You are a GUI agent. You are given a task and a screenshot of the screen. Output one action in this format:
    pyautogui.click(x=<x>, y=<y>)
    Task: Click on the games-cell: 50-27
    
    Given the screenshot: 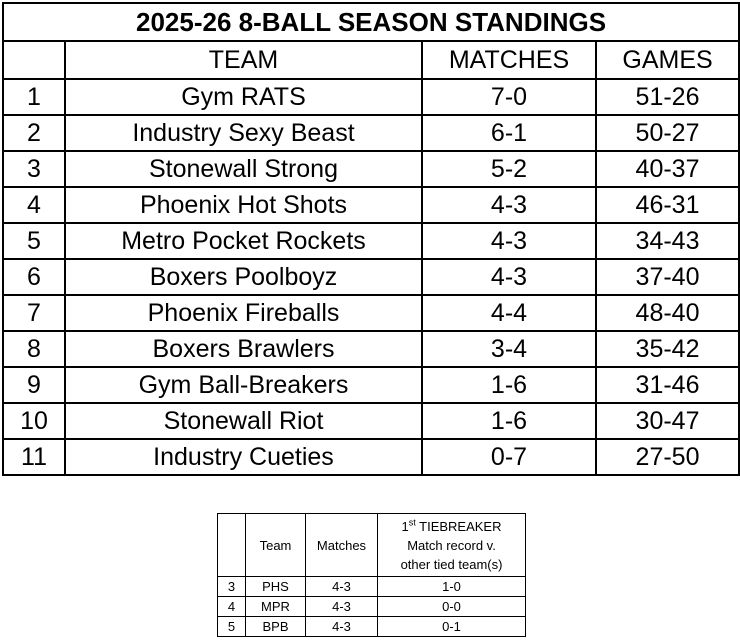 What is the action you would take?
    pyautogui.click(x=667, y=133)
    